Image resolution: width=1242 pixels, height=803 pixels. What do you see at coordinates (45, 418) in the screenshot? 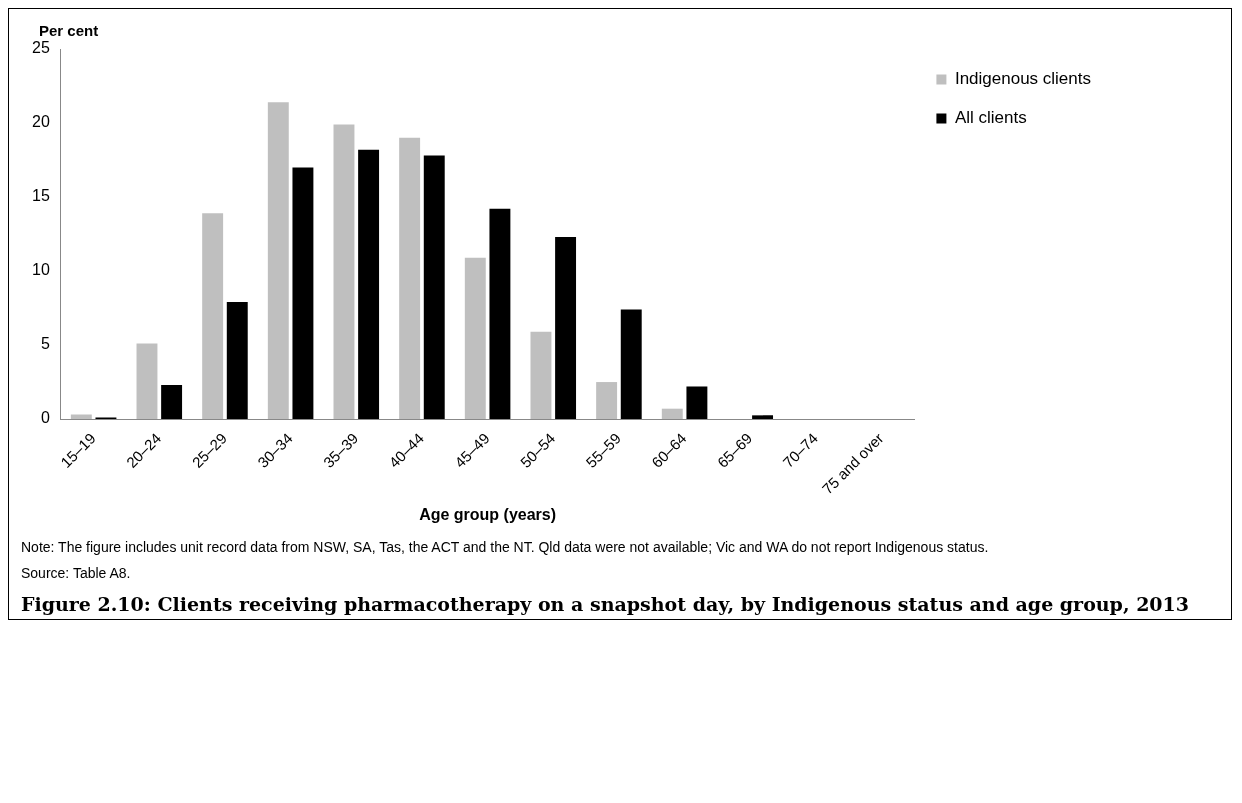
I see `y-tick-label: 0` at bounding box center [45, 418].